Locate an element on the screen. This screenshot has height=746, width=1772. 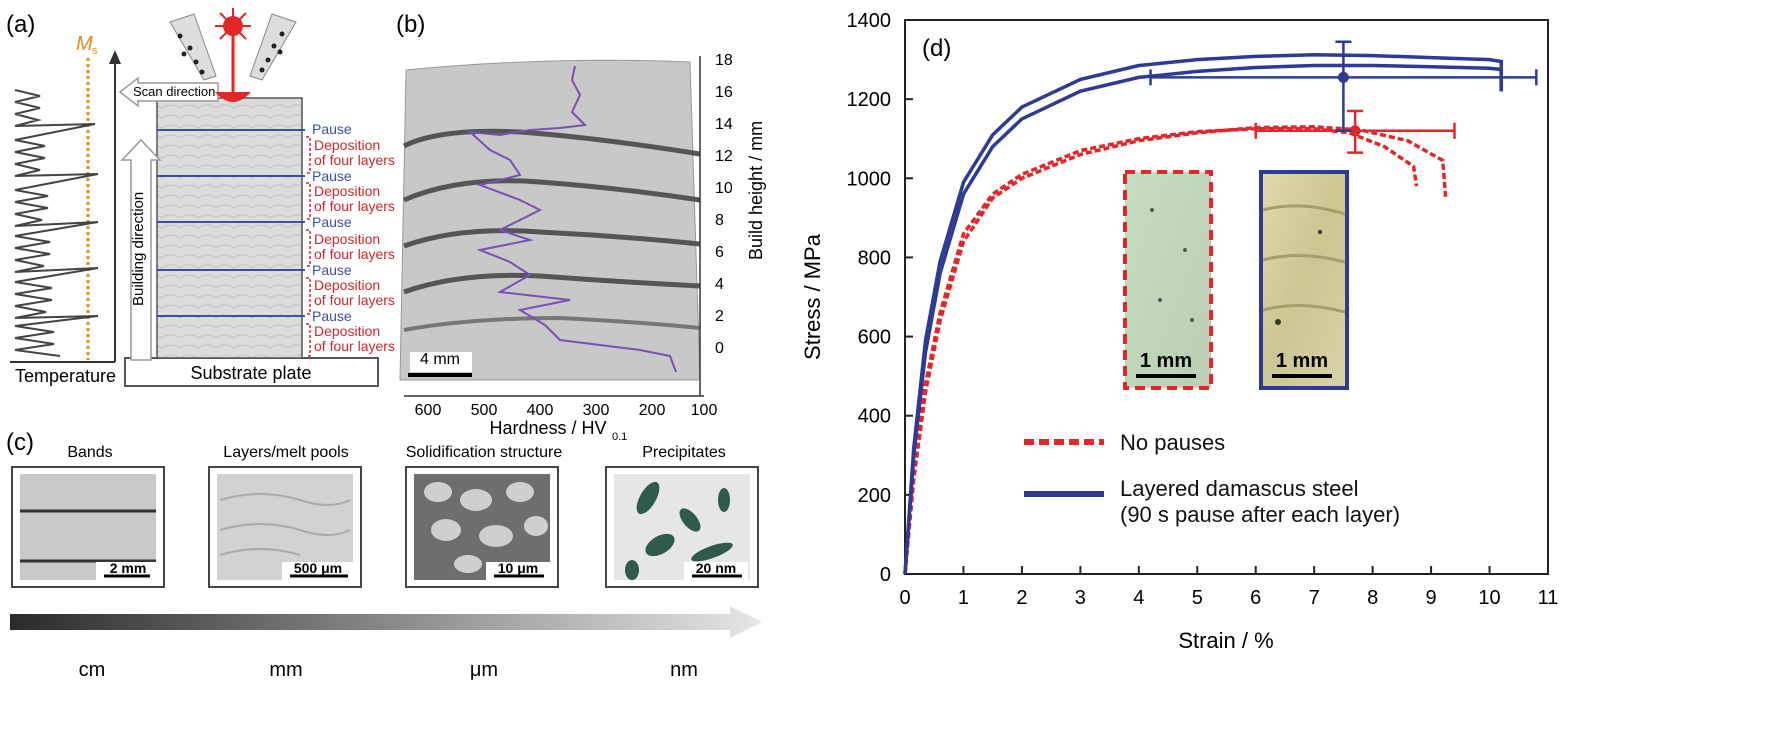
micrograph-precipitates: 20 nm is located at coordinates (682, 527).